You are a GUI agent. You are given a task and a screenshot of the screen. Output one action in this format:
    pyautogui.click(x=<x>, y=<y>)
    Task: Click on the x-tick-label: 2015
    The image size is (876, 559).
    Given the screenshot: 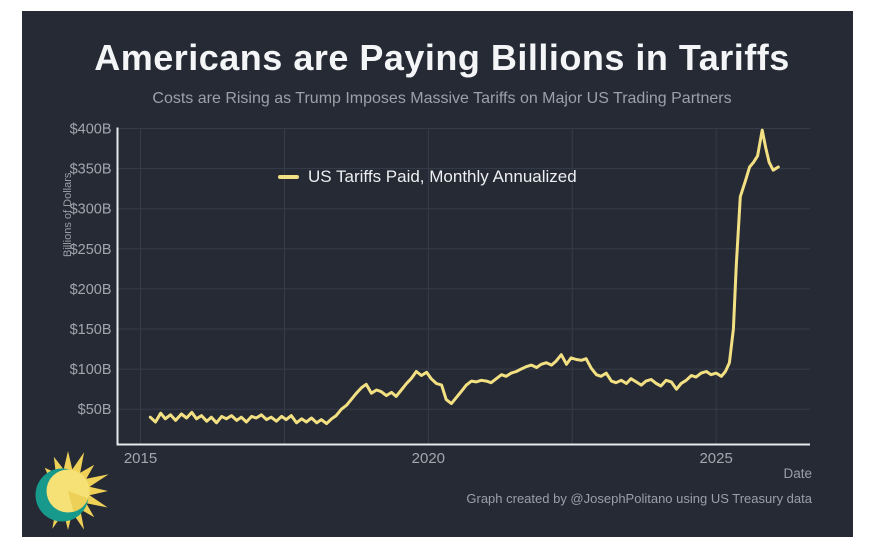 What is the action you would take?
    pyautogui.click(x=140, y=458)
    